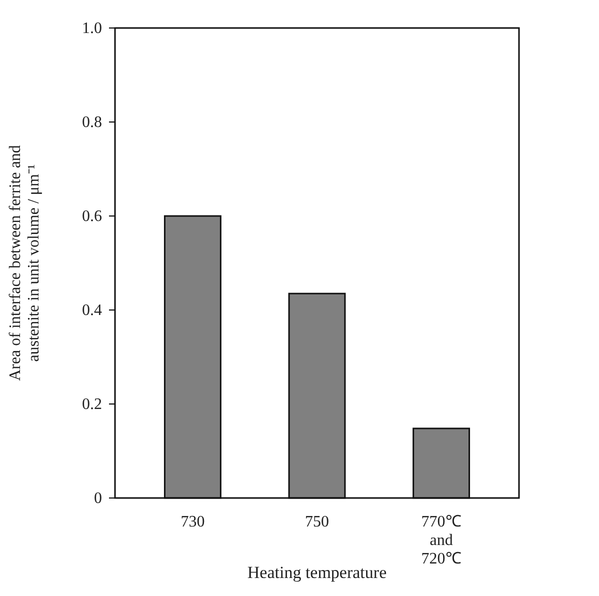 The image size is (599, 596). What do you see at coordinates (24, 263) in the screenshot?
I see `y-axis-title: Area of interface between ferrite and austenite in unit volume / μm⁻¹` at bounding box center [24, 263].